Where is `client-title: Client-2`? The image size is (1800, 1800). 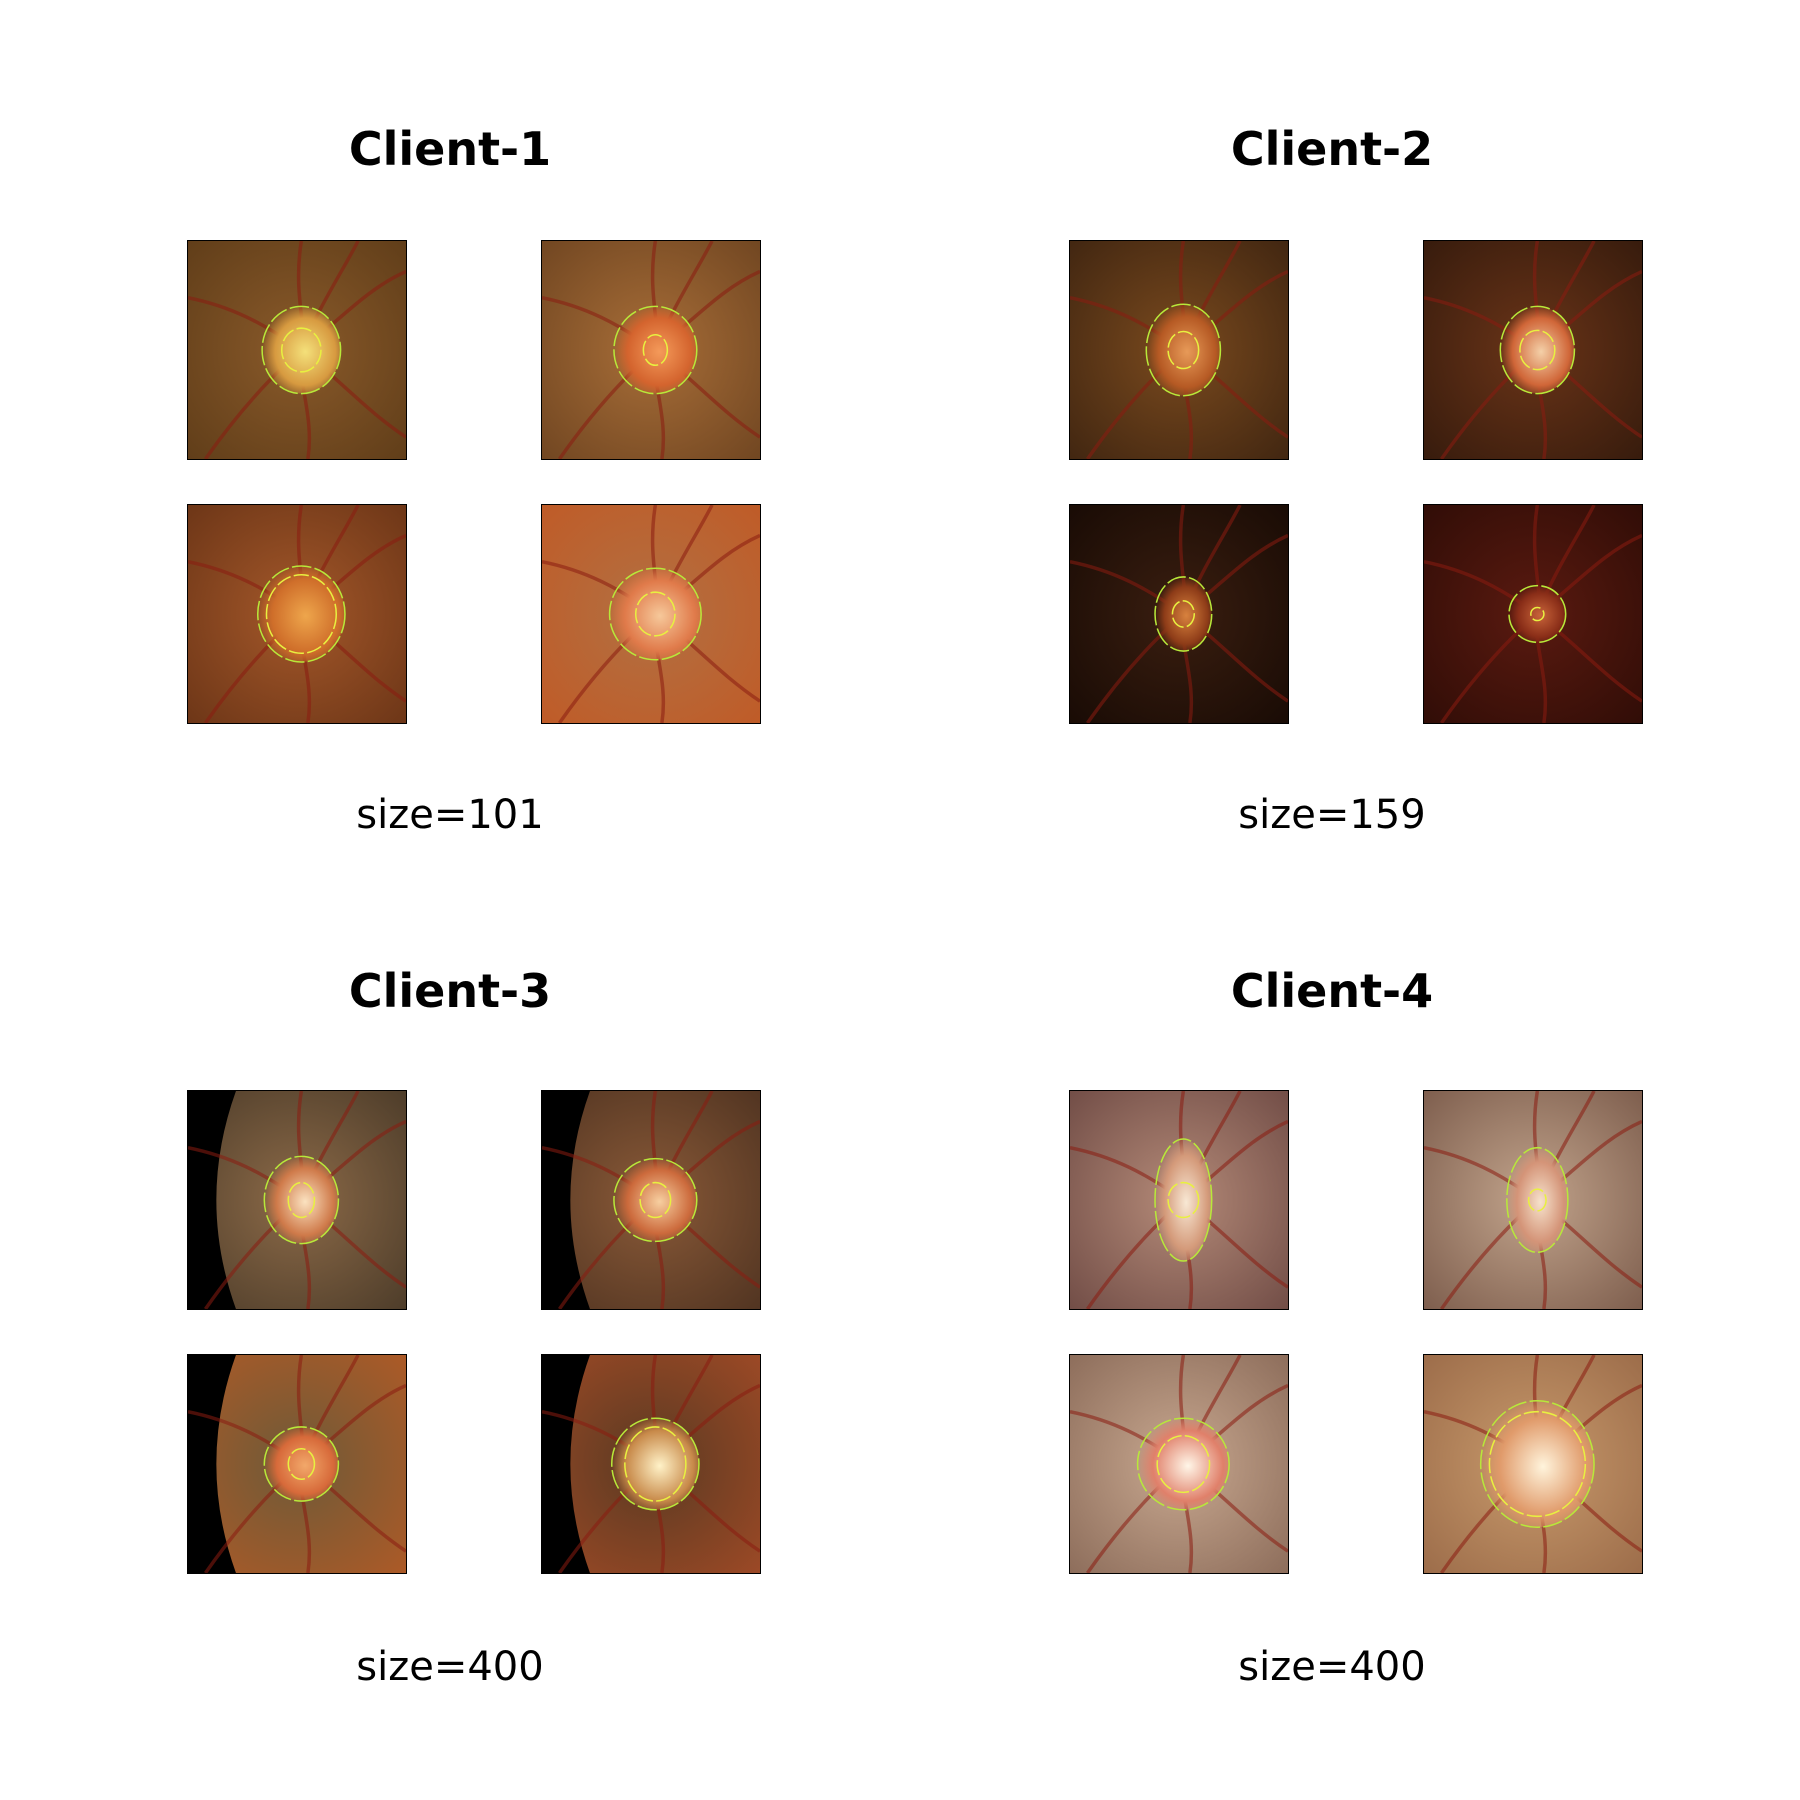
client-title: Client-2 is located at coordinates (1332, 149).